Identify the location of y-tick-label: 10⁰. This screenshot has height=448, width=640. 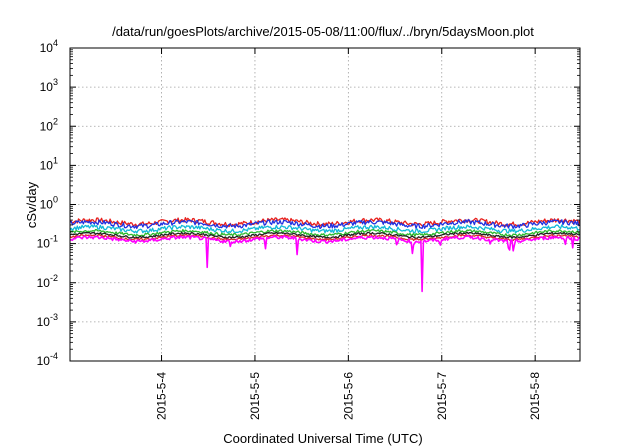
(49, 203).